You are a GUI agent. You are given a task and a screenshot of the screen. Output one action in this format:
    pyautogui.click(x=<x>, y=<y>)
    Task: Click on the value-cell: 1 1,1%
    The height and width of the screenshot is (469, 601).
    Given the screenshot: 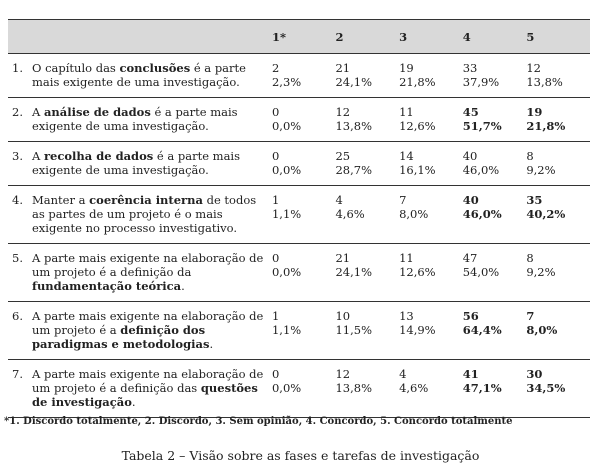 What is the action you would take?
    pyautogui.click(x=303, y=330)
    